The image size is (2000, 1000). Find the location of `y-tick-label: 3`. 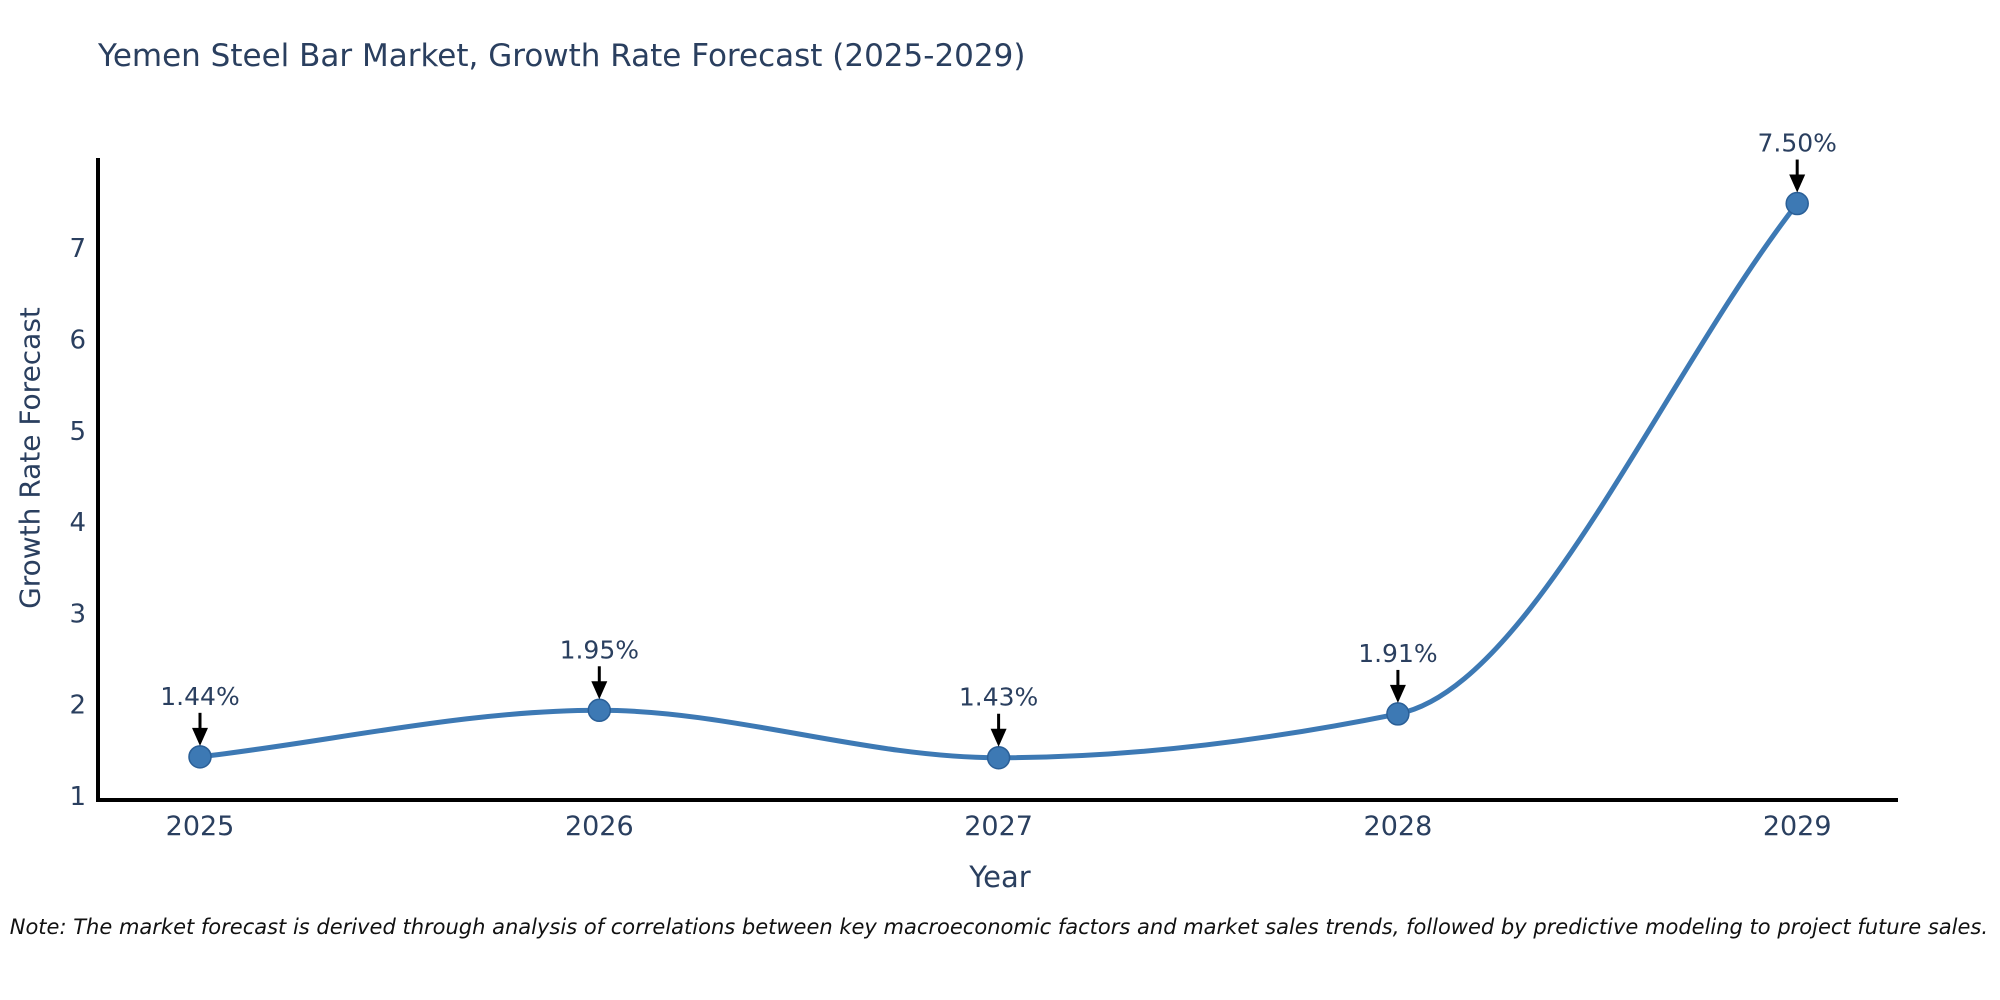

y-tick-label: 3 is located at coordinates (77, 614).